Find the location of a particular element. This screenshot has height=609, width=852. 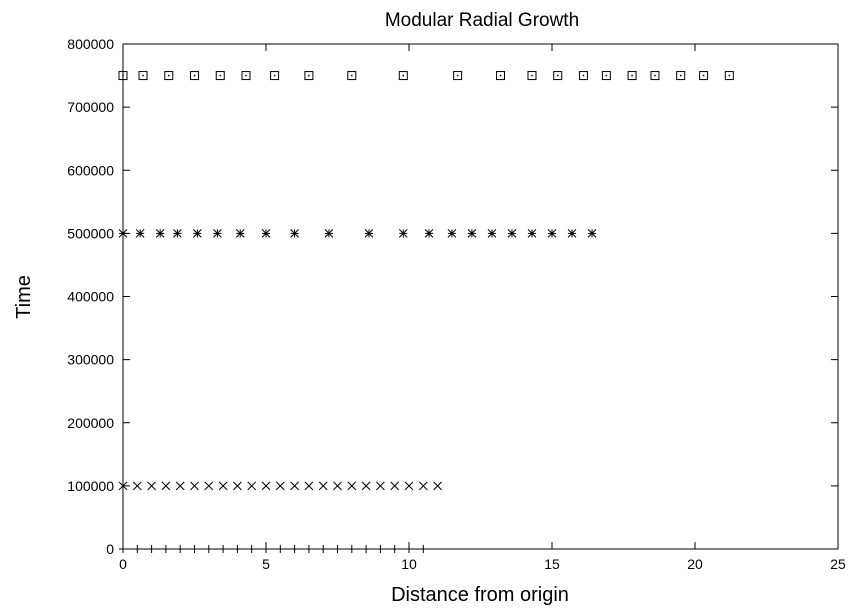

series-star is located at coordinates (357, 233).